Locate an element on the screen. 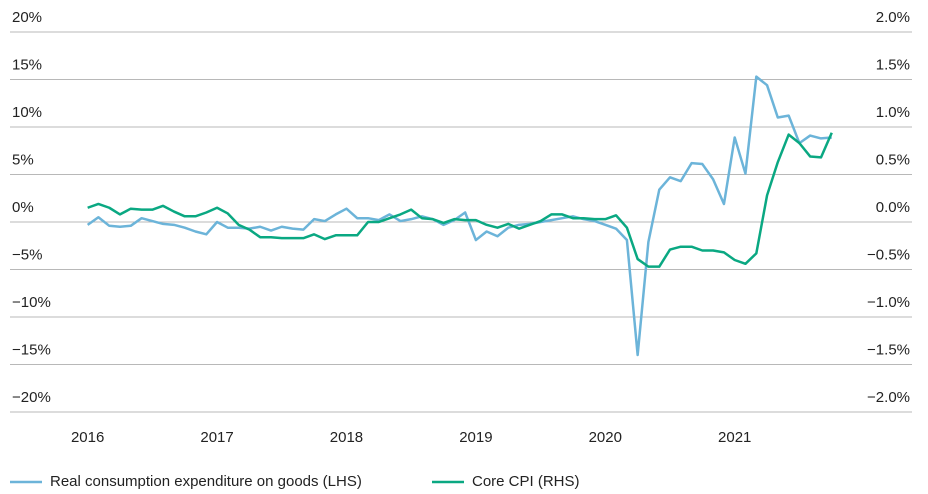 The height and width of the screenshot is (494, 928). x-tick-label: 2019 is located at coordinates (475, 437).